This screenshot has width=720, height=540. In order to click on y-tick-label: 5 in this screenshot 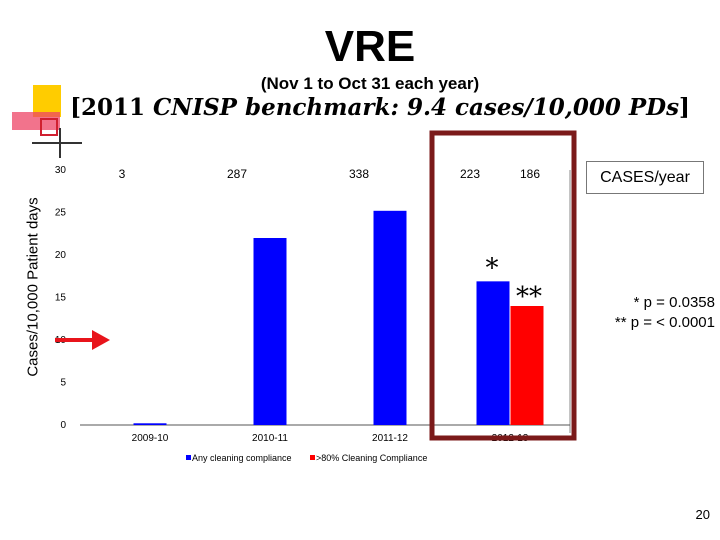, I will do `click(63, 383)`.